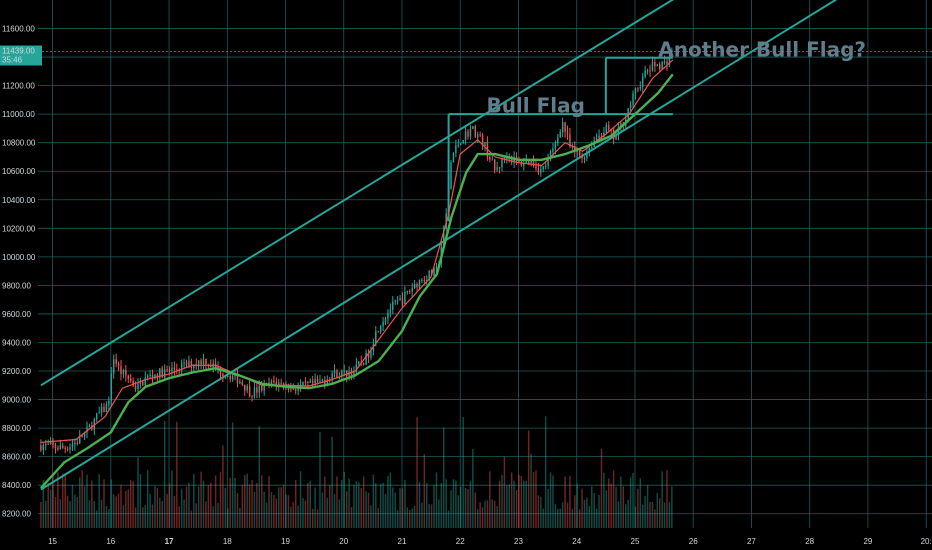 Image resolution: width=932 pixels, height=550 pixels. What do you see at coordinates (535, 106) in the screenshot?
I see `annotation-label: Bull Flag` at bounding box center [535, 106].